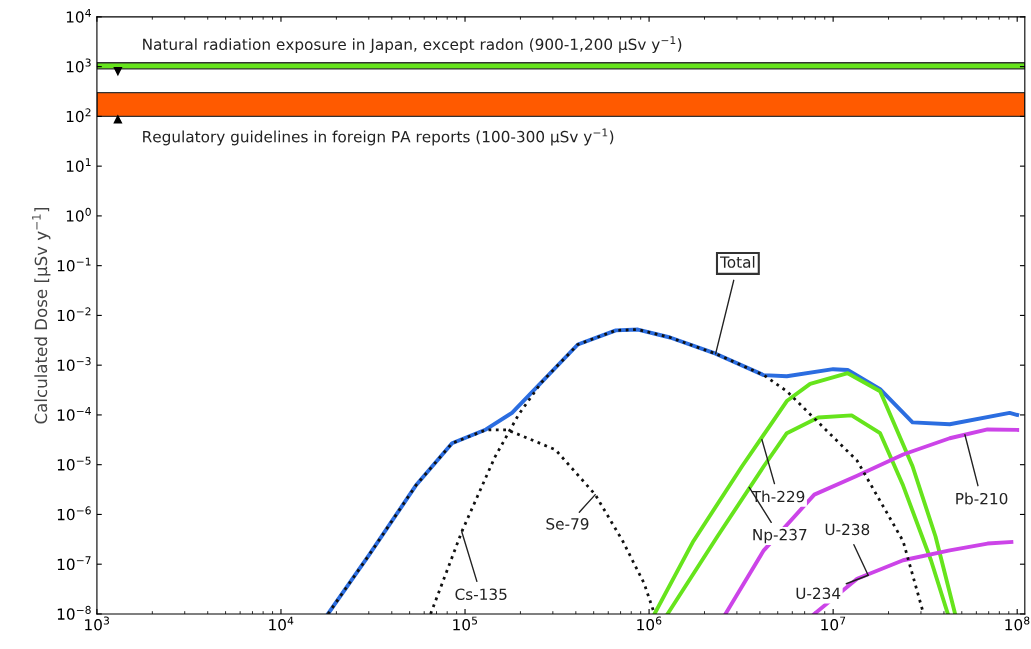  What do you see at coordinates (78, 214) in the screenshot?
I see `y-tick-label: 10$^{0}$` at bounding box center [78, 214].